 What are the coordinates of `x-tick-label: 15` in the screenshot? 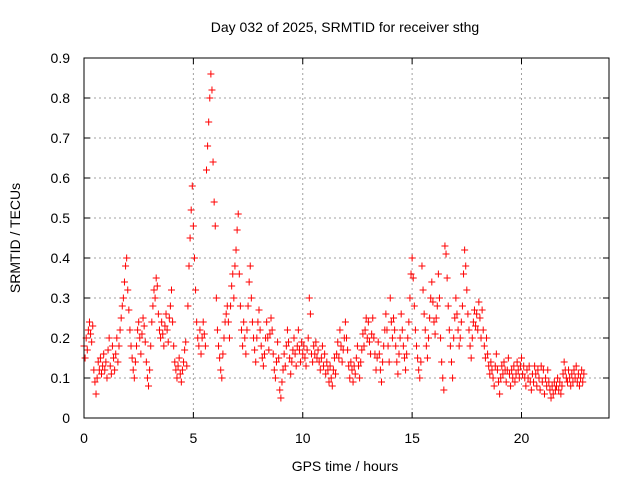 It's located at (412, 438).